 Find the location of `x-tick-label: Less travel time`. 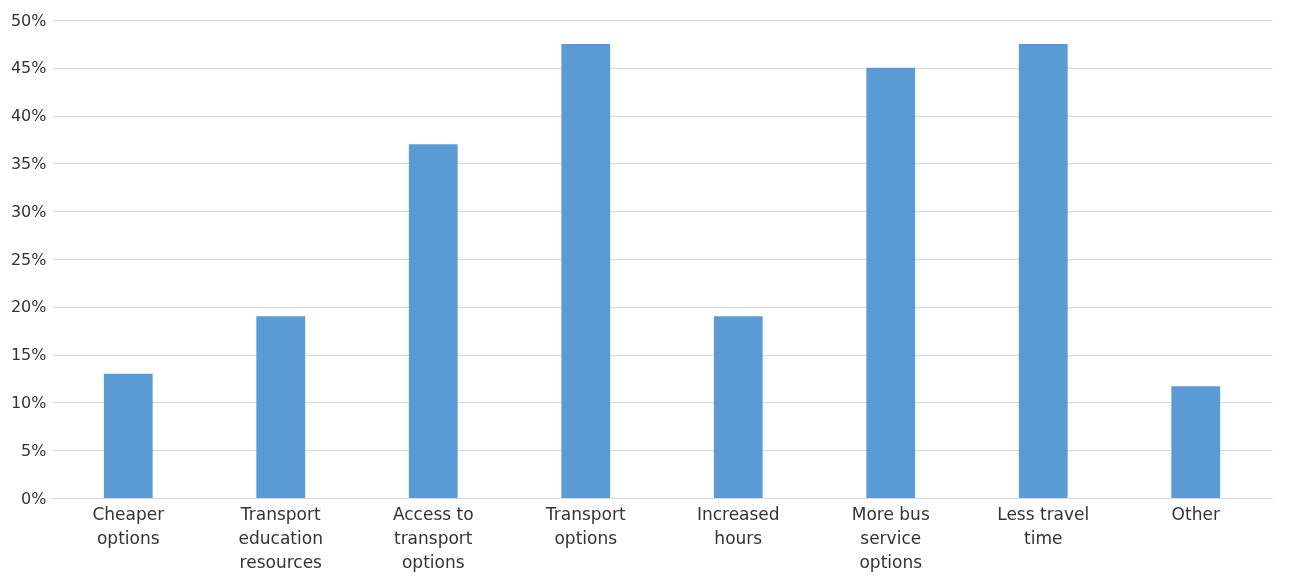

x-tick-label: Less travel time is located at coordinates (1043, 525).